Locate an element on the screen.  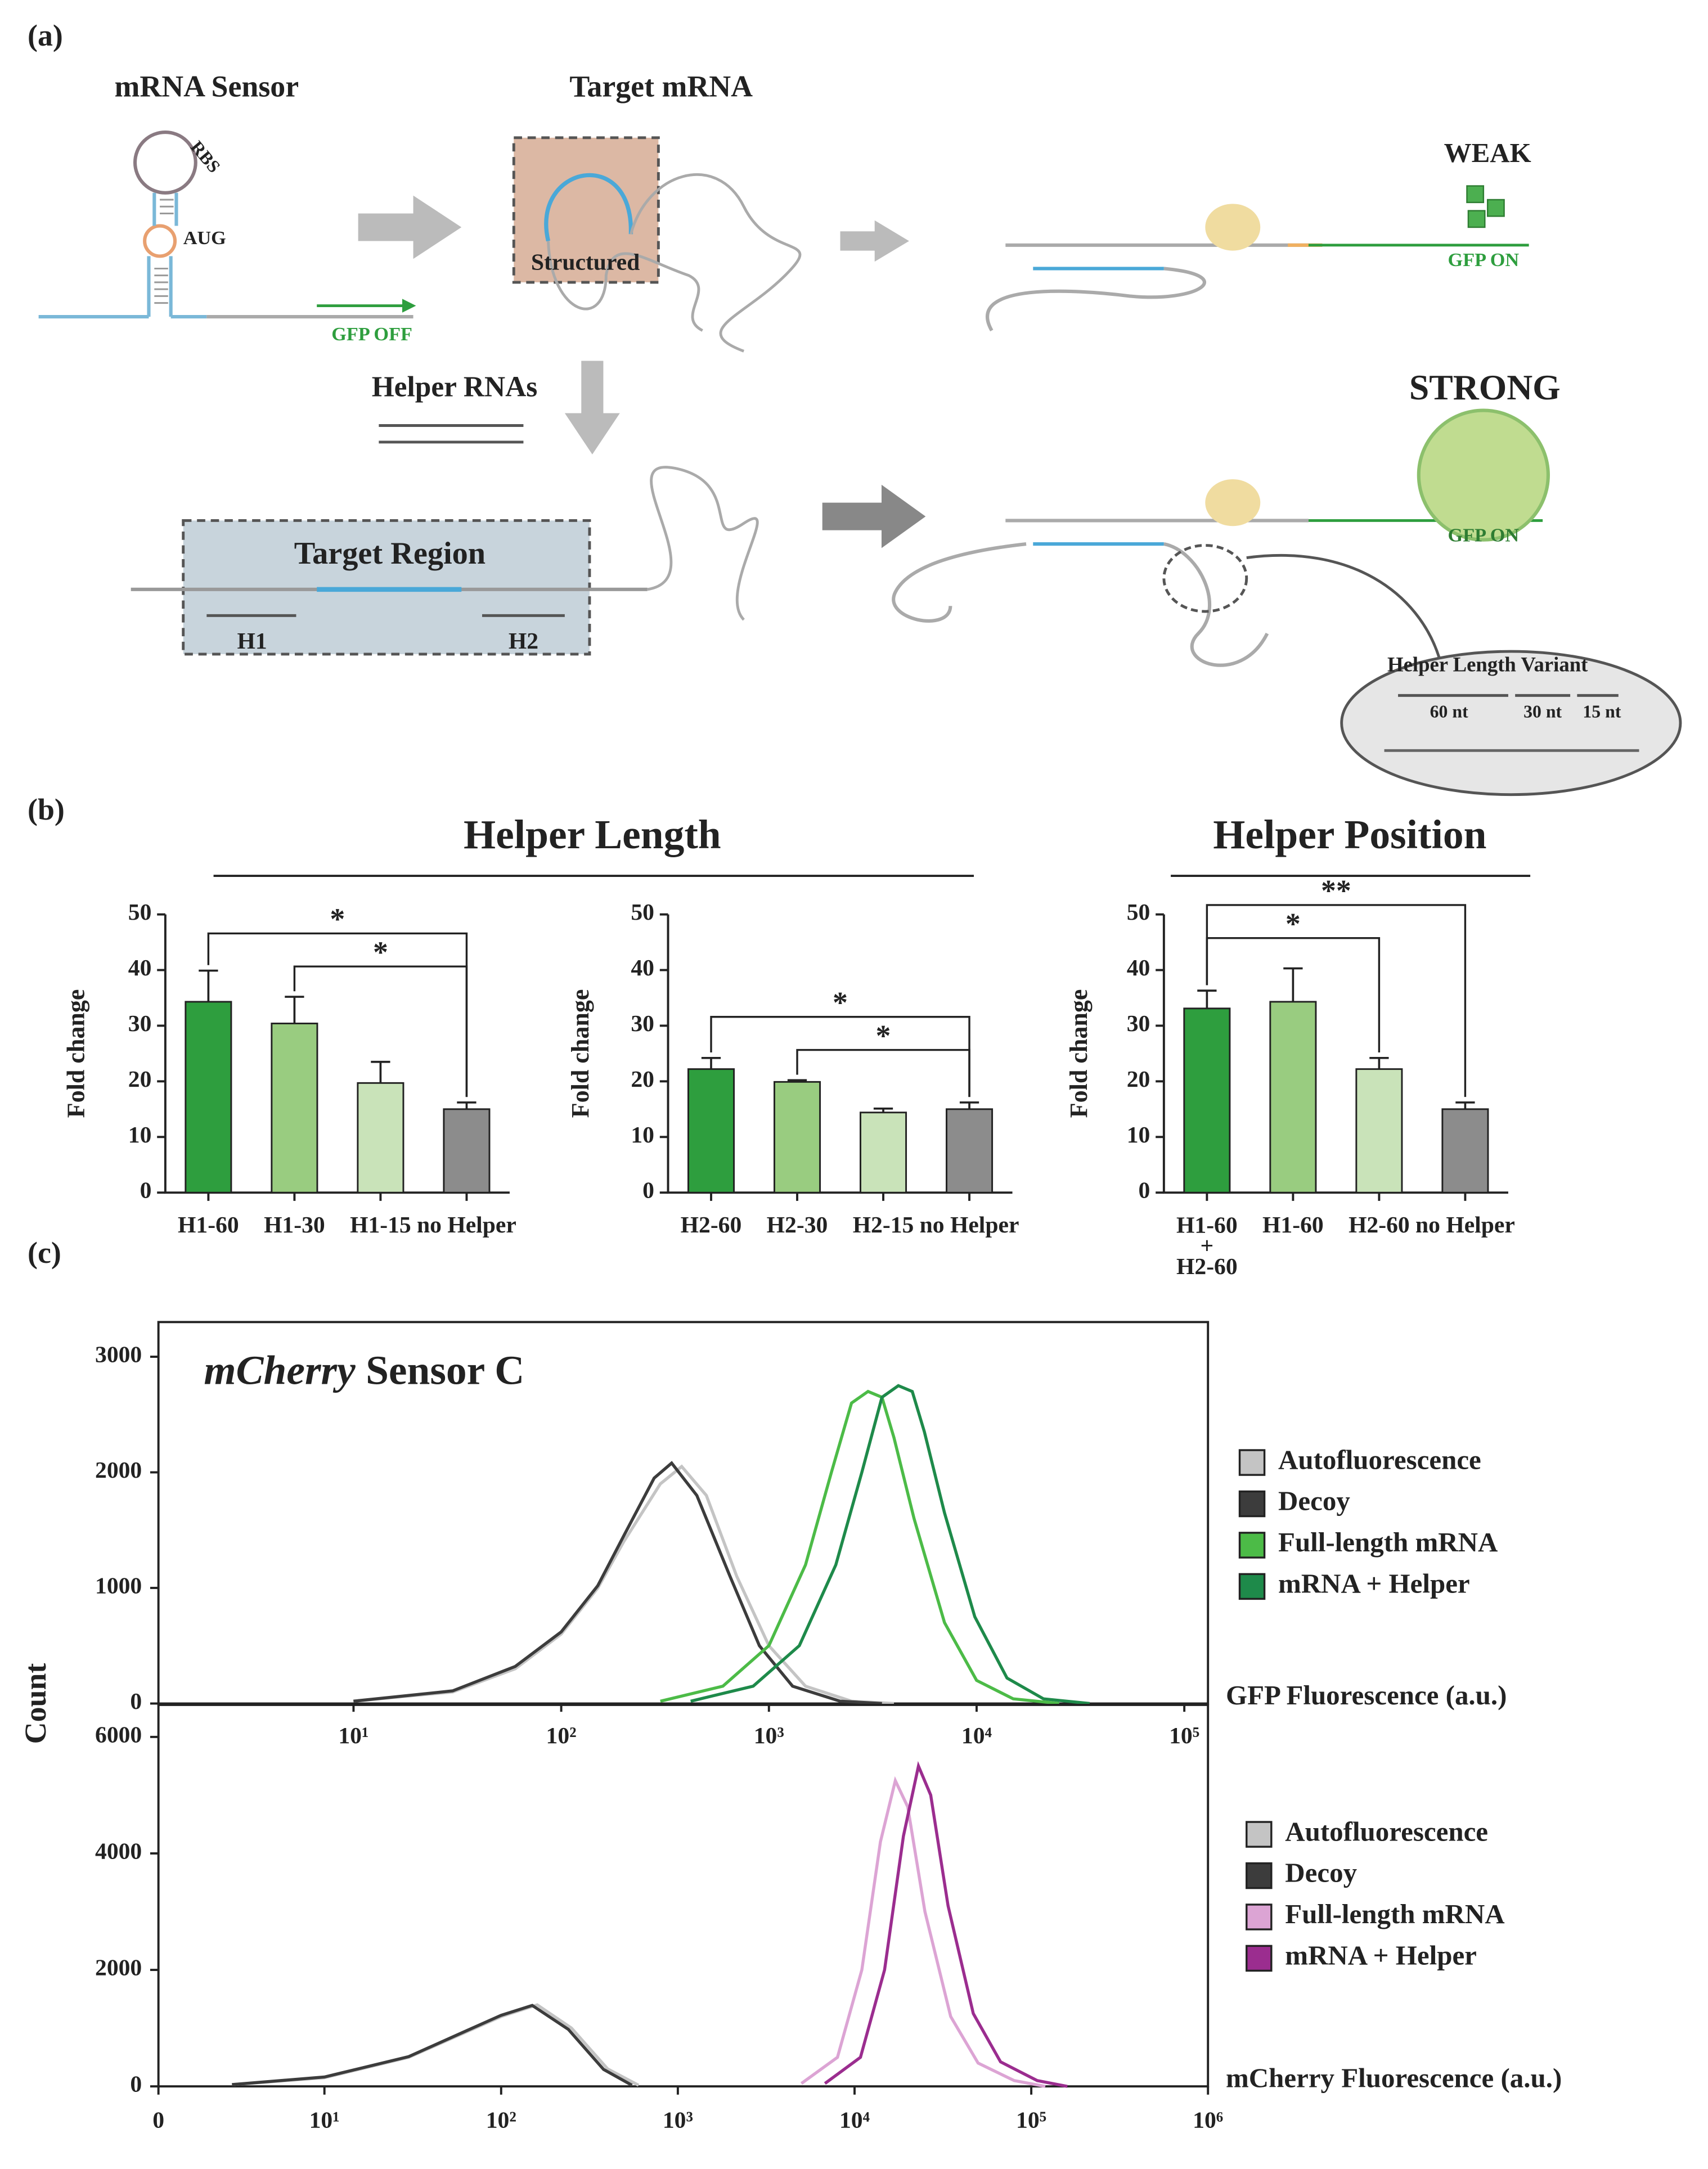
target-region-box is located at coordinates (386, 587).